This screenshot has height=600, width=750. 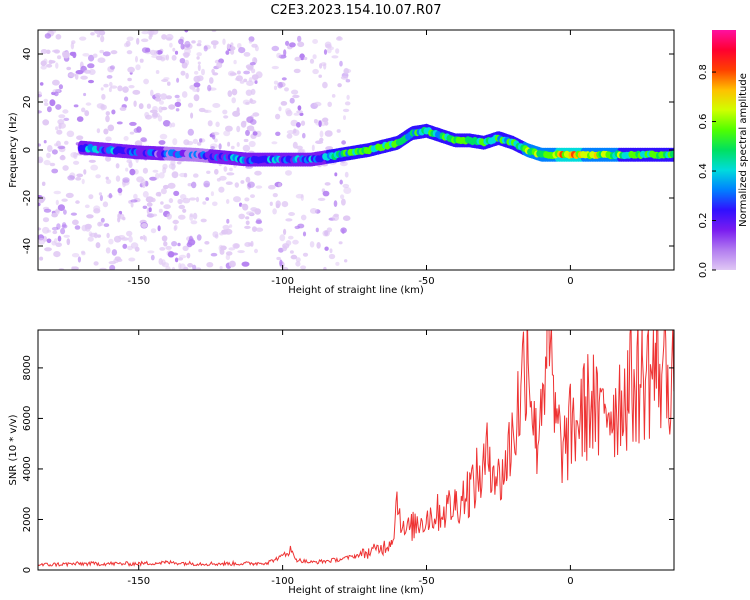 I want to click on figure-title: C2E3.2023.154.10.07.R07, so click(x=355, y=10).